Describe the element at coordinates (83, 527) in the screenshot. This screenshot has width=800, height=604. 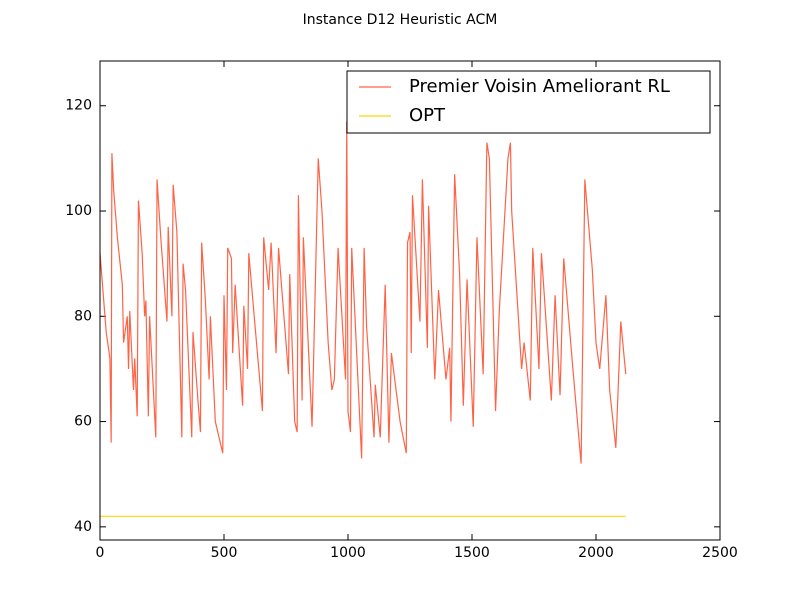
I see `y-tick-label: 40` at that location.